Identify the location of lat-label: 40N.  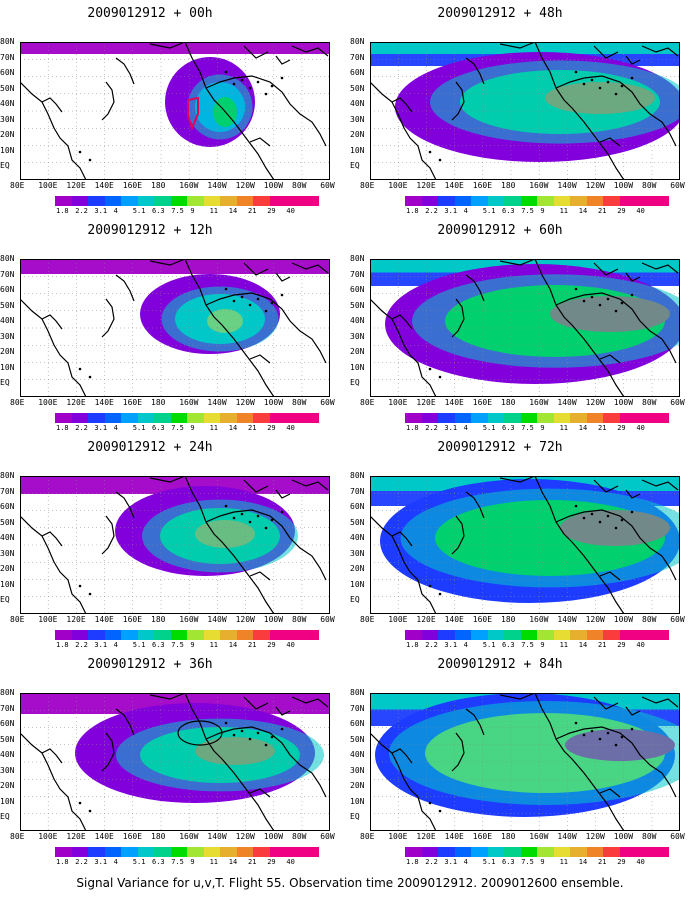
(7, 754).